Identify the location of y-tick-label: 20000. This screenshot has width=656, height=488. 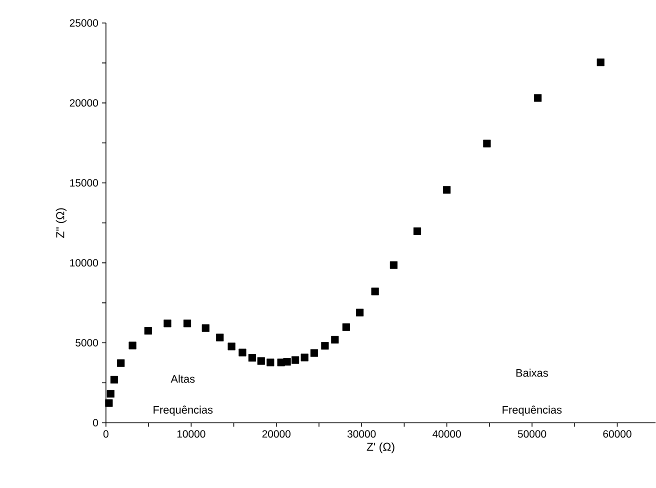
(84, 103).